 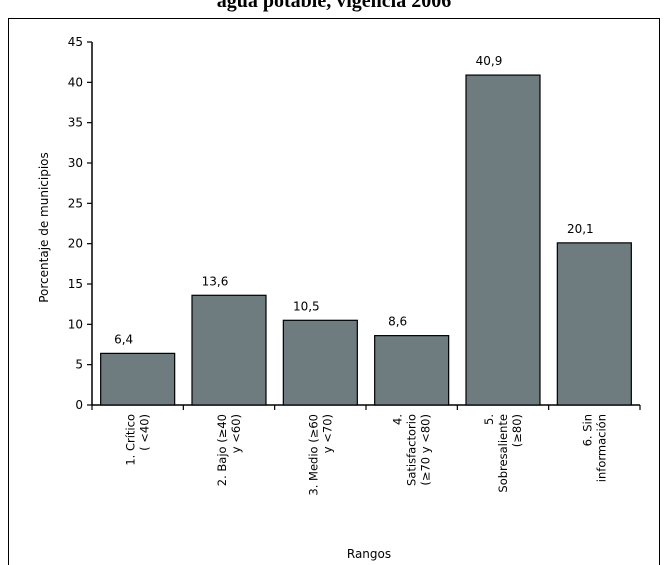 What do you see at coordinates (75, 324) in the screenshot?
I see `y-tick-label: 10` at bounding box center [75, 324].